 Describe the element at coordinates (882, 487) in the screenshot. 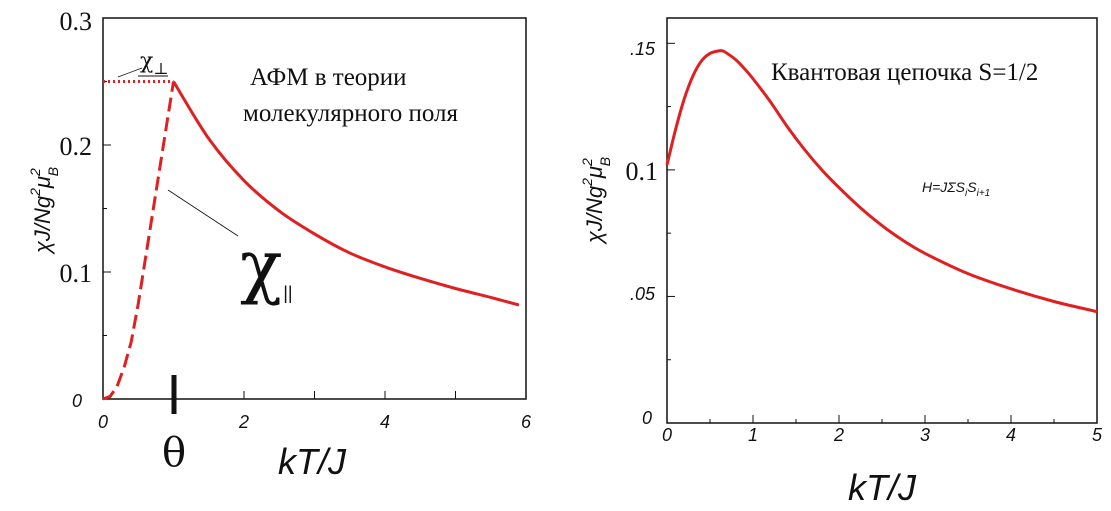

I see `right-x-axis-label: kT/J` at that location.